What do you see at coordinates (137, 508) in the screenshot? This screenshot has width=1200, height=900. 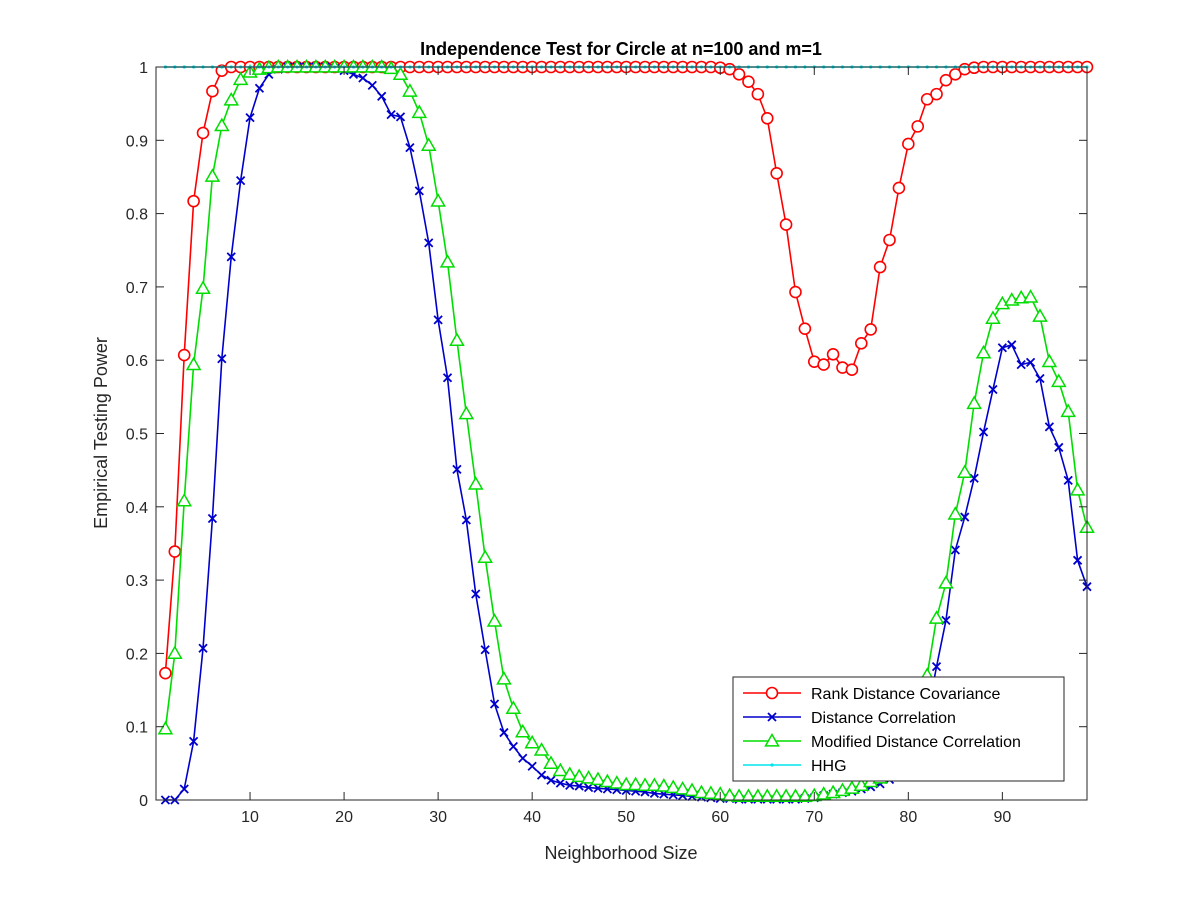 I see `y-tick-label: 0.4` at bounding box center [137, 508].